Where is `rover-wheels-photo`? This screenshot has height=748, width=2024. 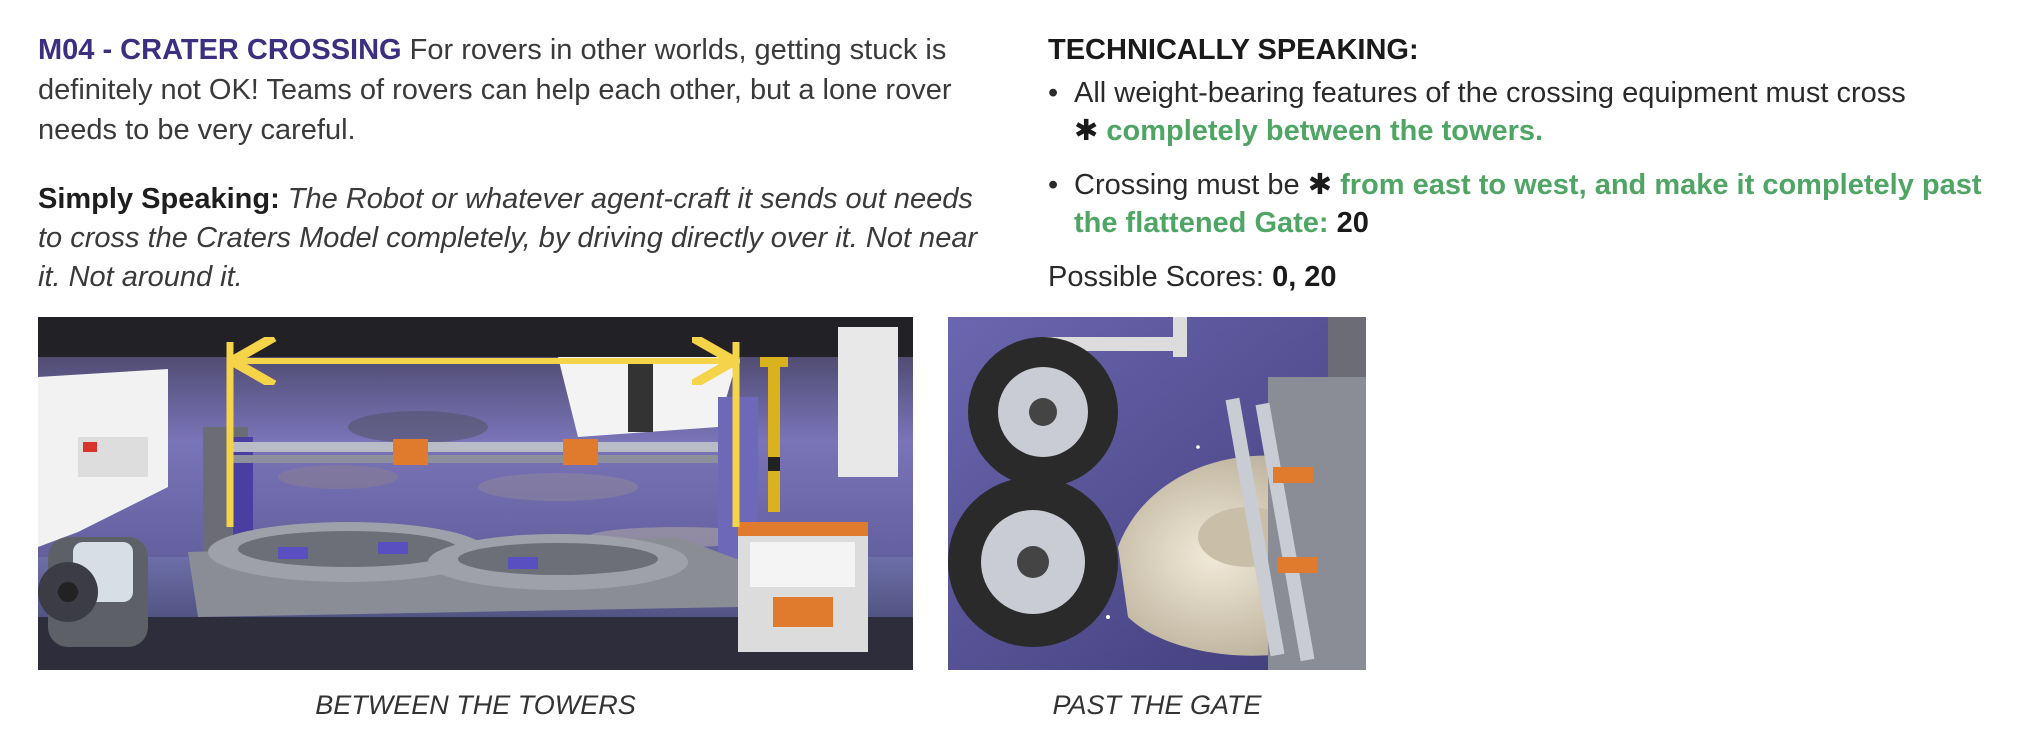 rover-wheels-photo is located at coordinates (1157, 493).